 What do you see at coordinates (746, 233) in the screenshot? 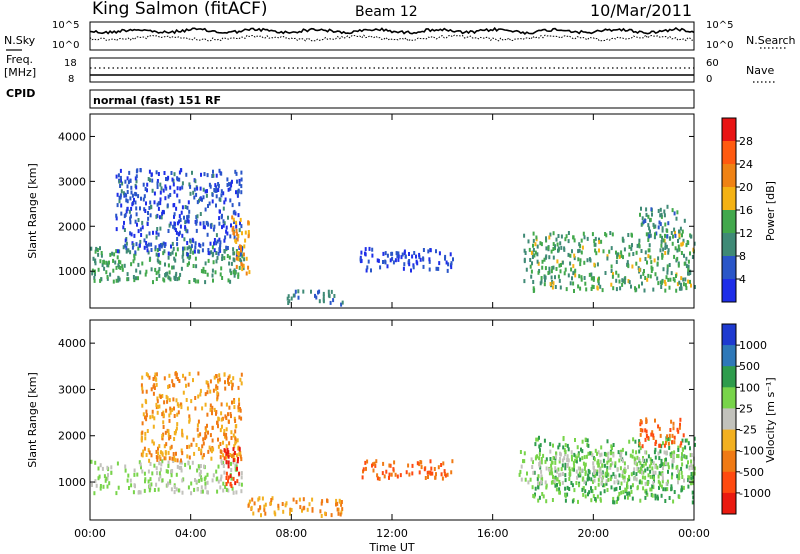
I see `colorbar-tick-label: 12` at bounding box center [746, 233].